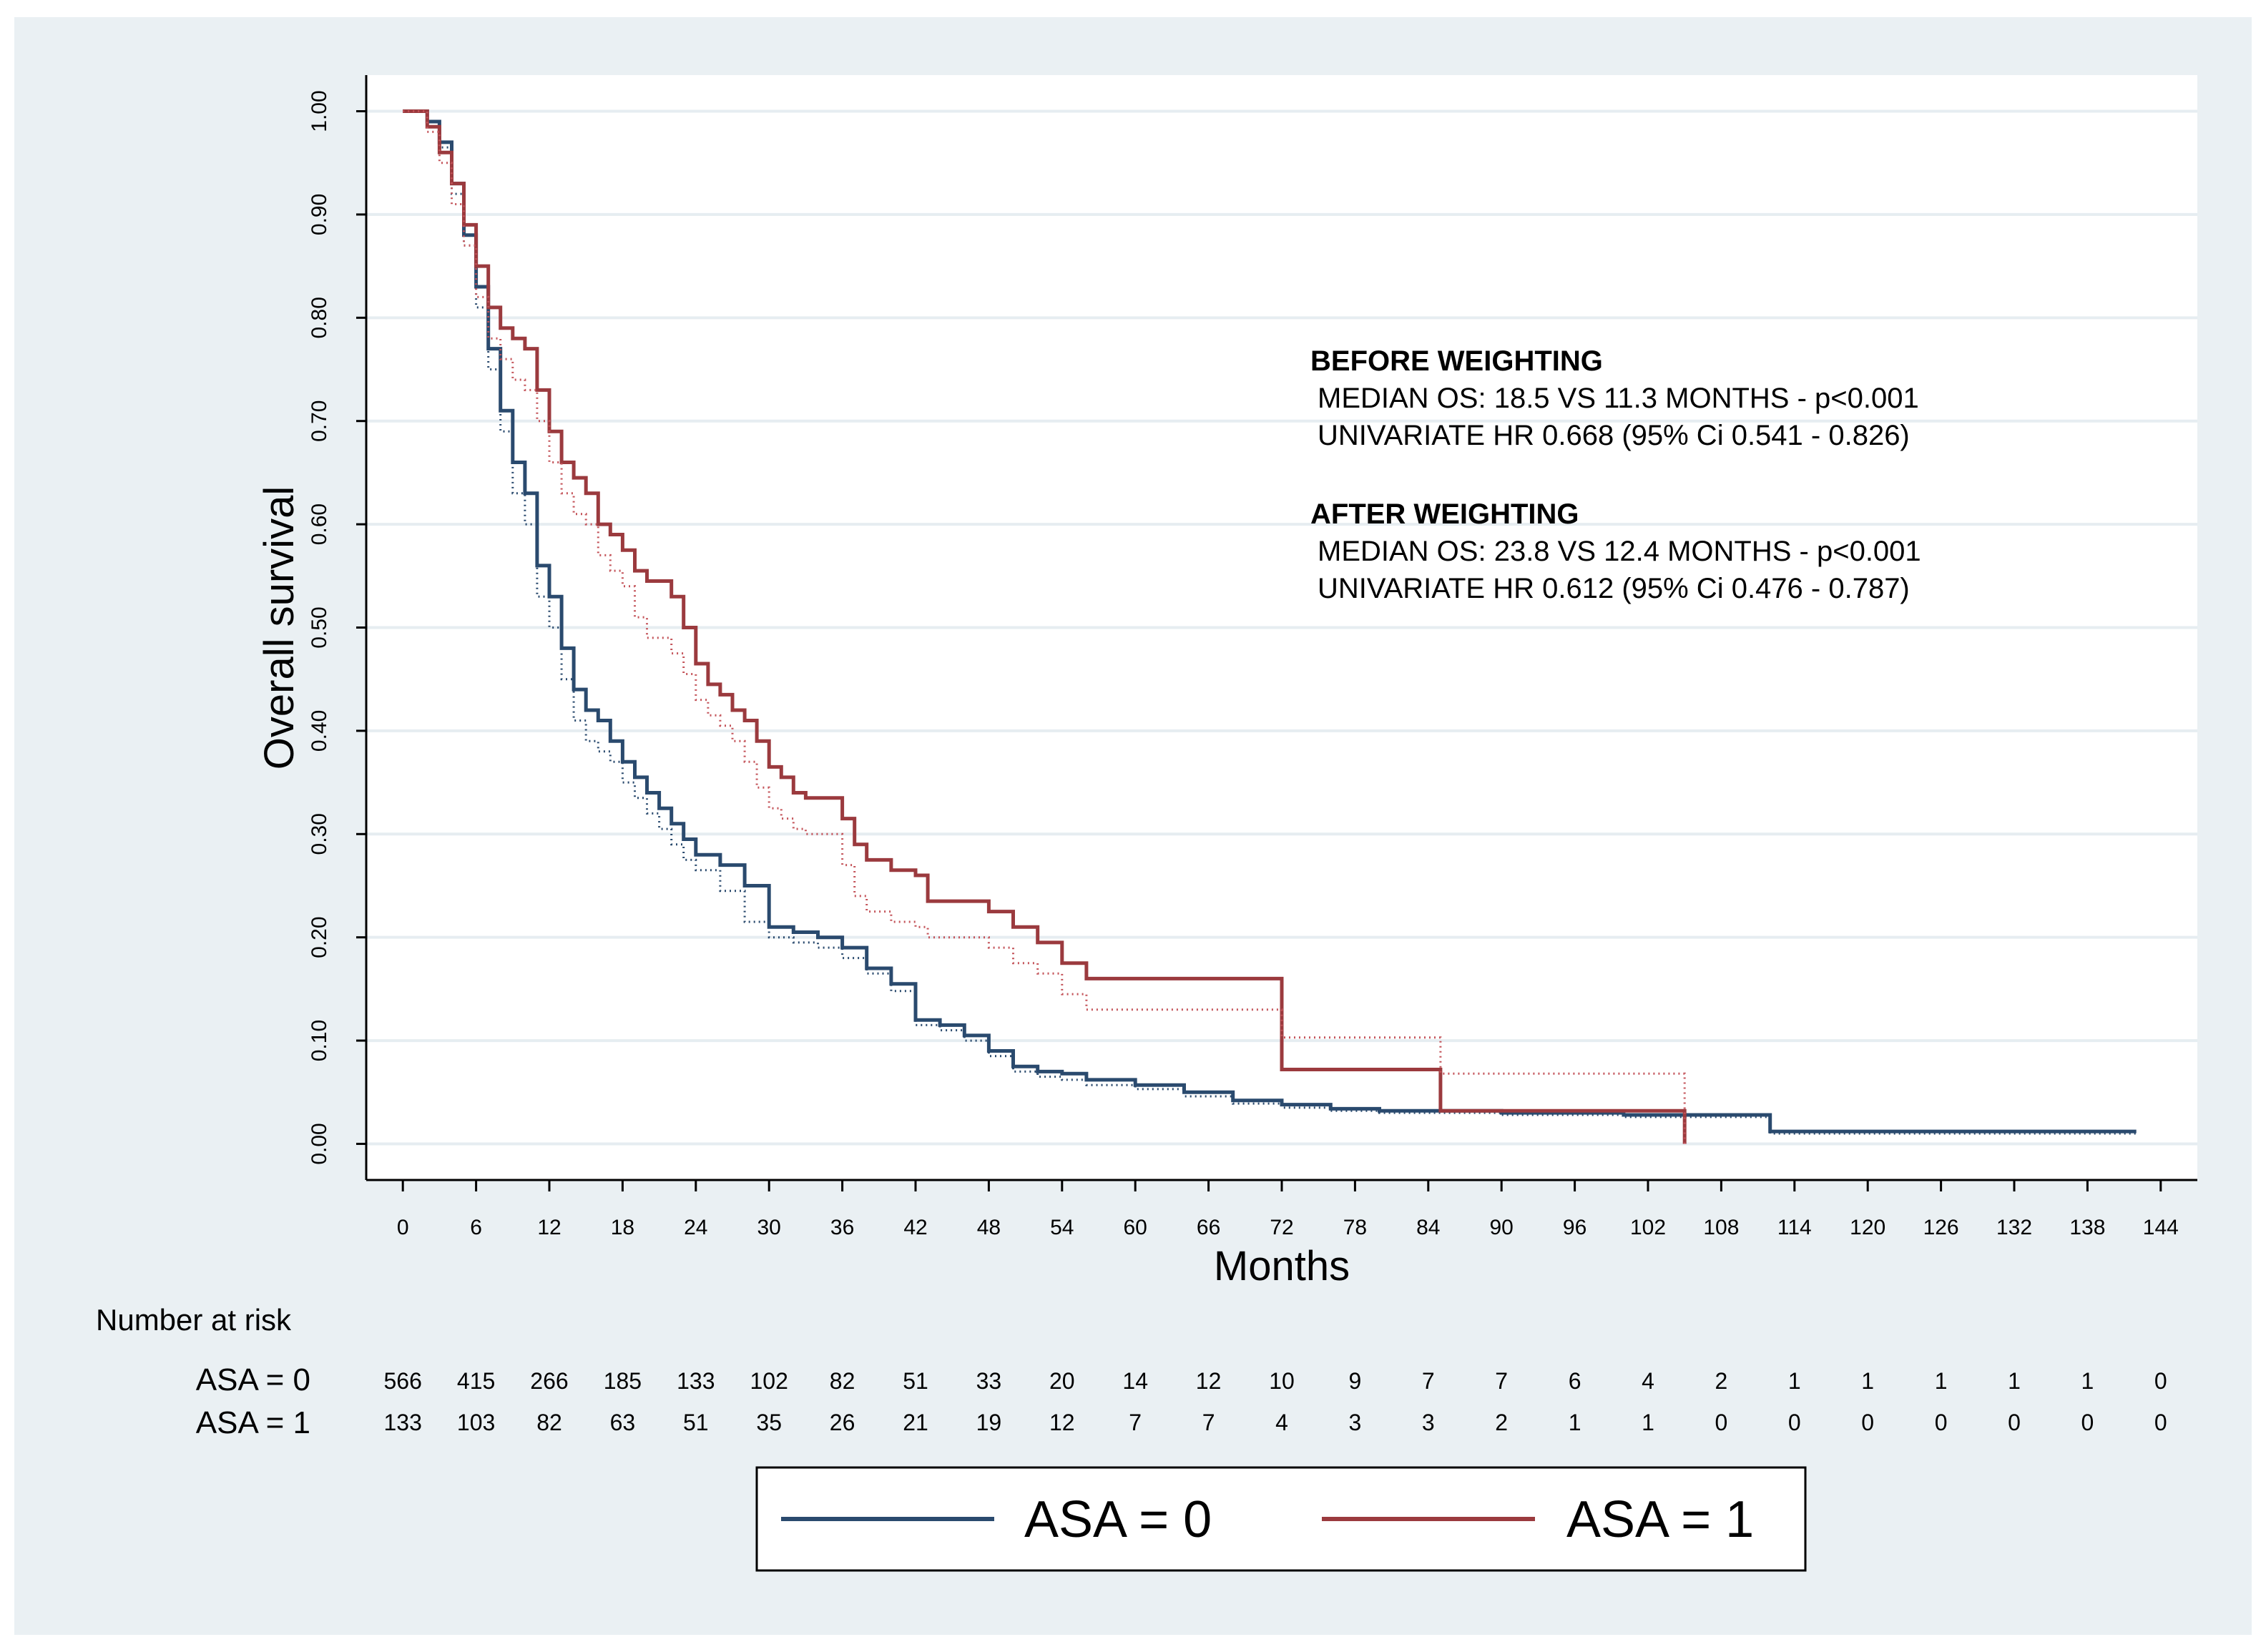 The height and width of the screenshot is (1652, 2266). I want to click on risk-count: 21, so click(916, 1422).